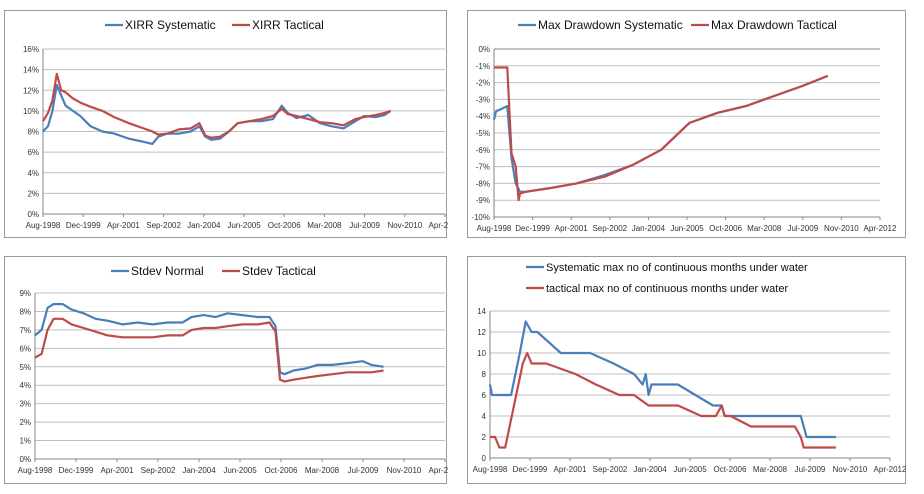 The image size is (924, 494). Describe the element at coordinates (31, 70) in the screenshot. I see `y-tick-label: 14%` at that location.